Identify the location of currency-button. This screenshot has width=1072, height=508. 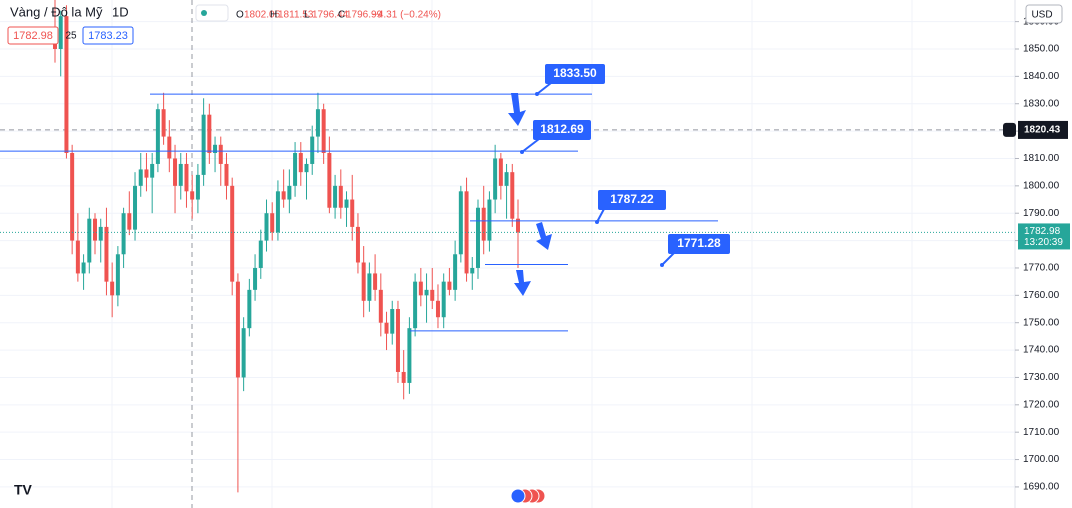
(1044, 14).